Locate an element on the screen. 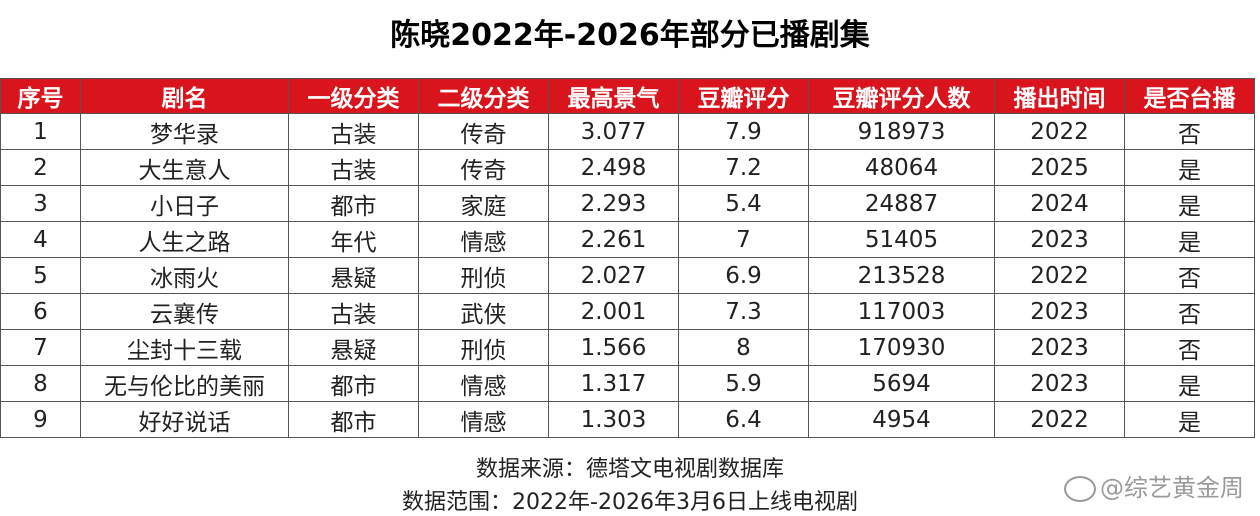  table-cell: 1.317 is located at coordinates (613, 383).